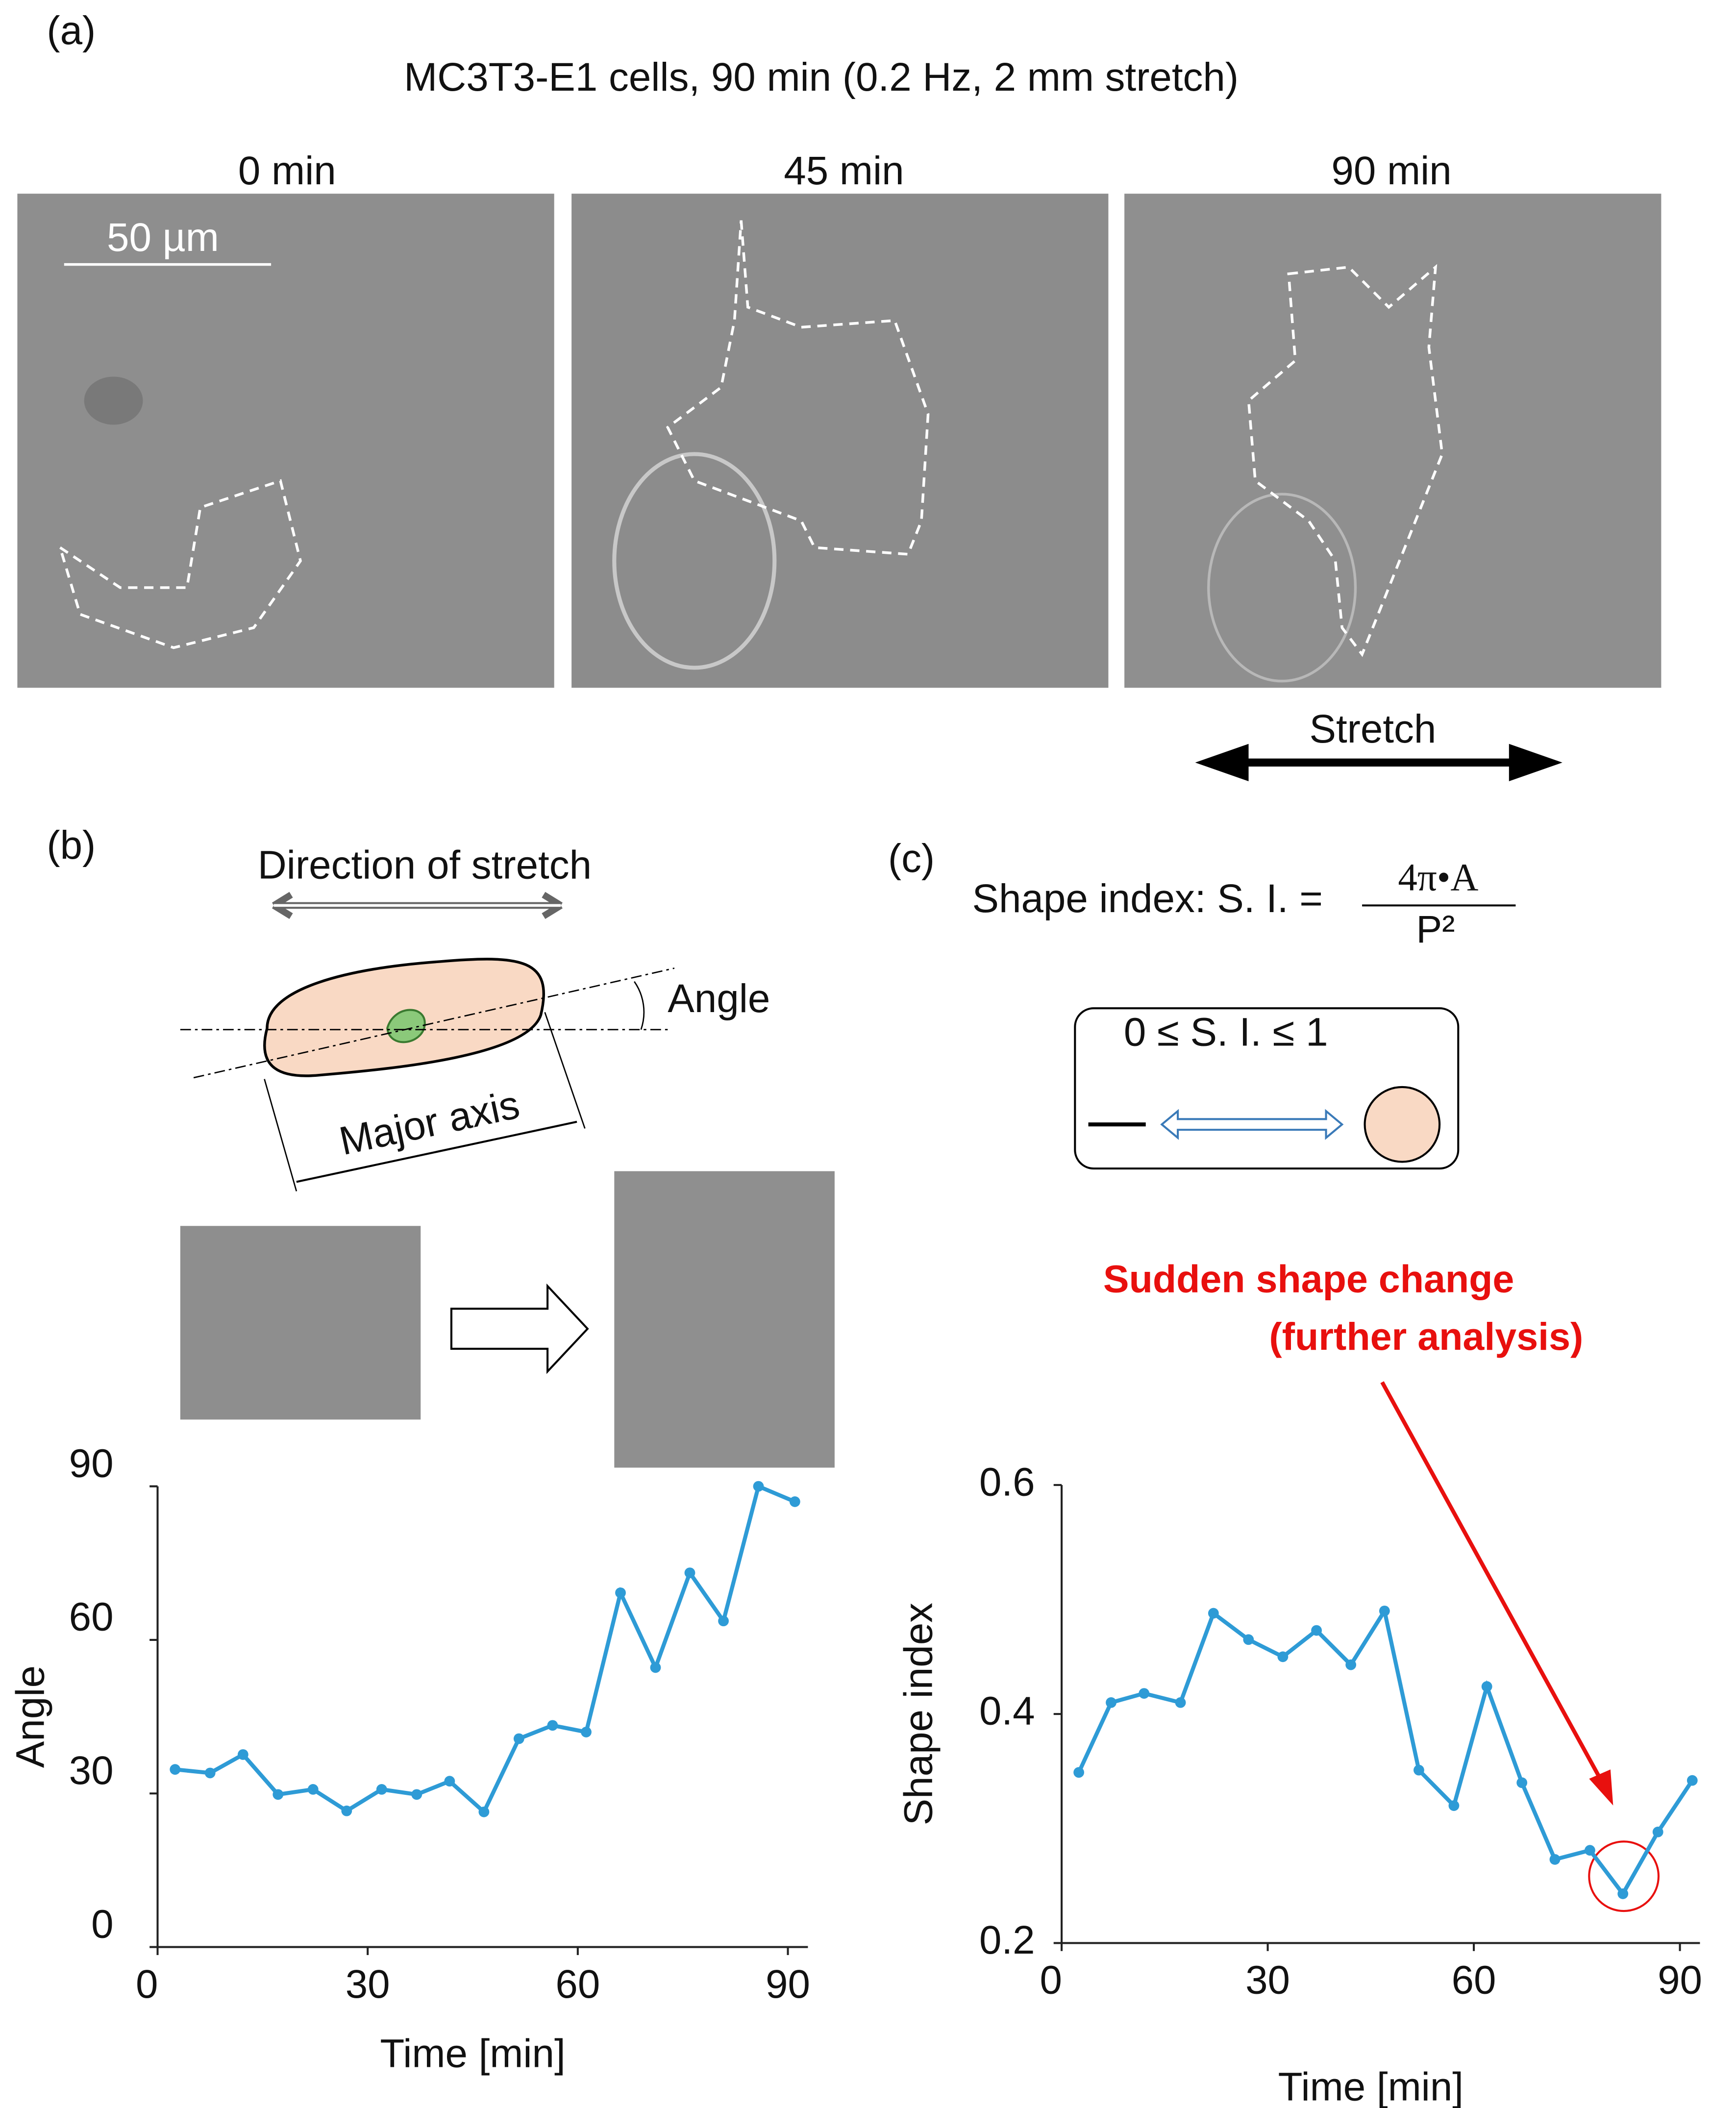 The height and width of the screenshot is (2108, 1736). What do you see at coordinates (425, 866) in the screenshot?
I see `diagram-text: Direction of stretch` at bounding box center [425, 866].